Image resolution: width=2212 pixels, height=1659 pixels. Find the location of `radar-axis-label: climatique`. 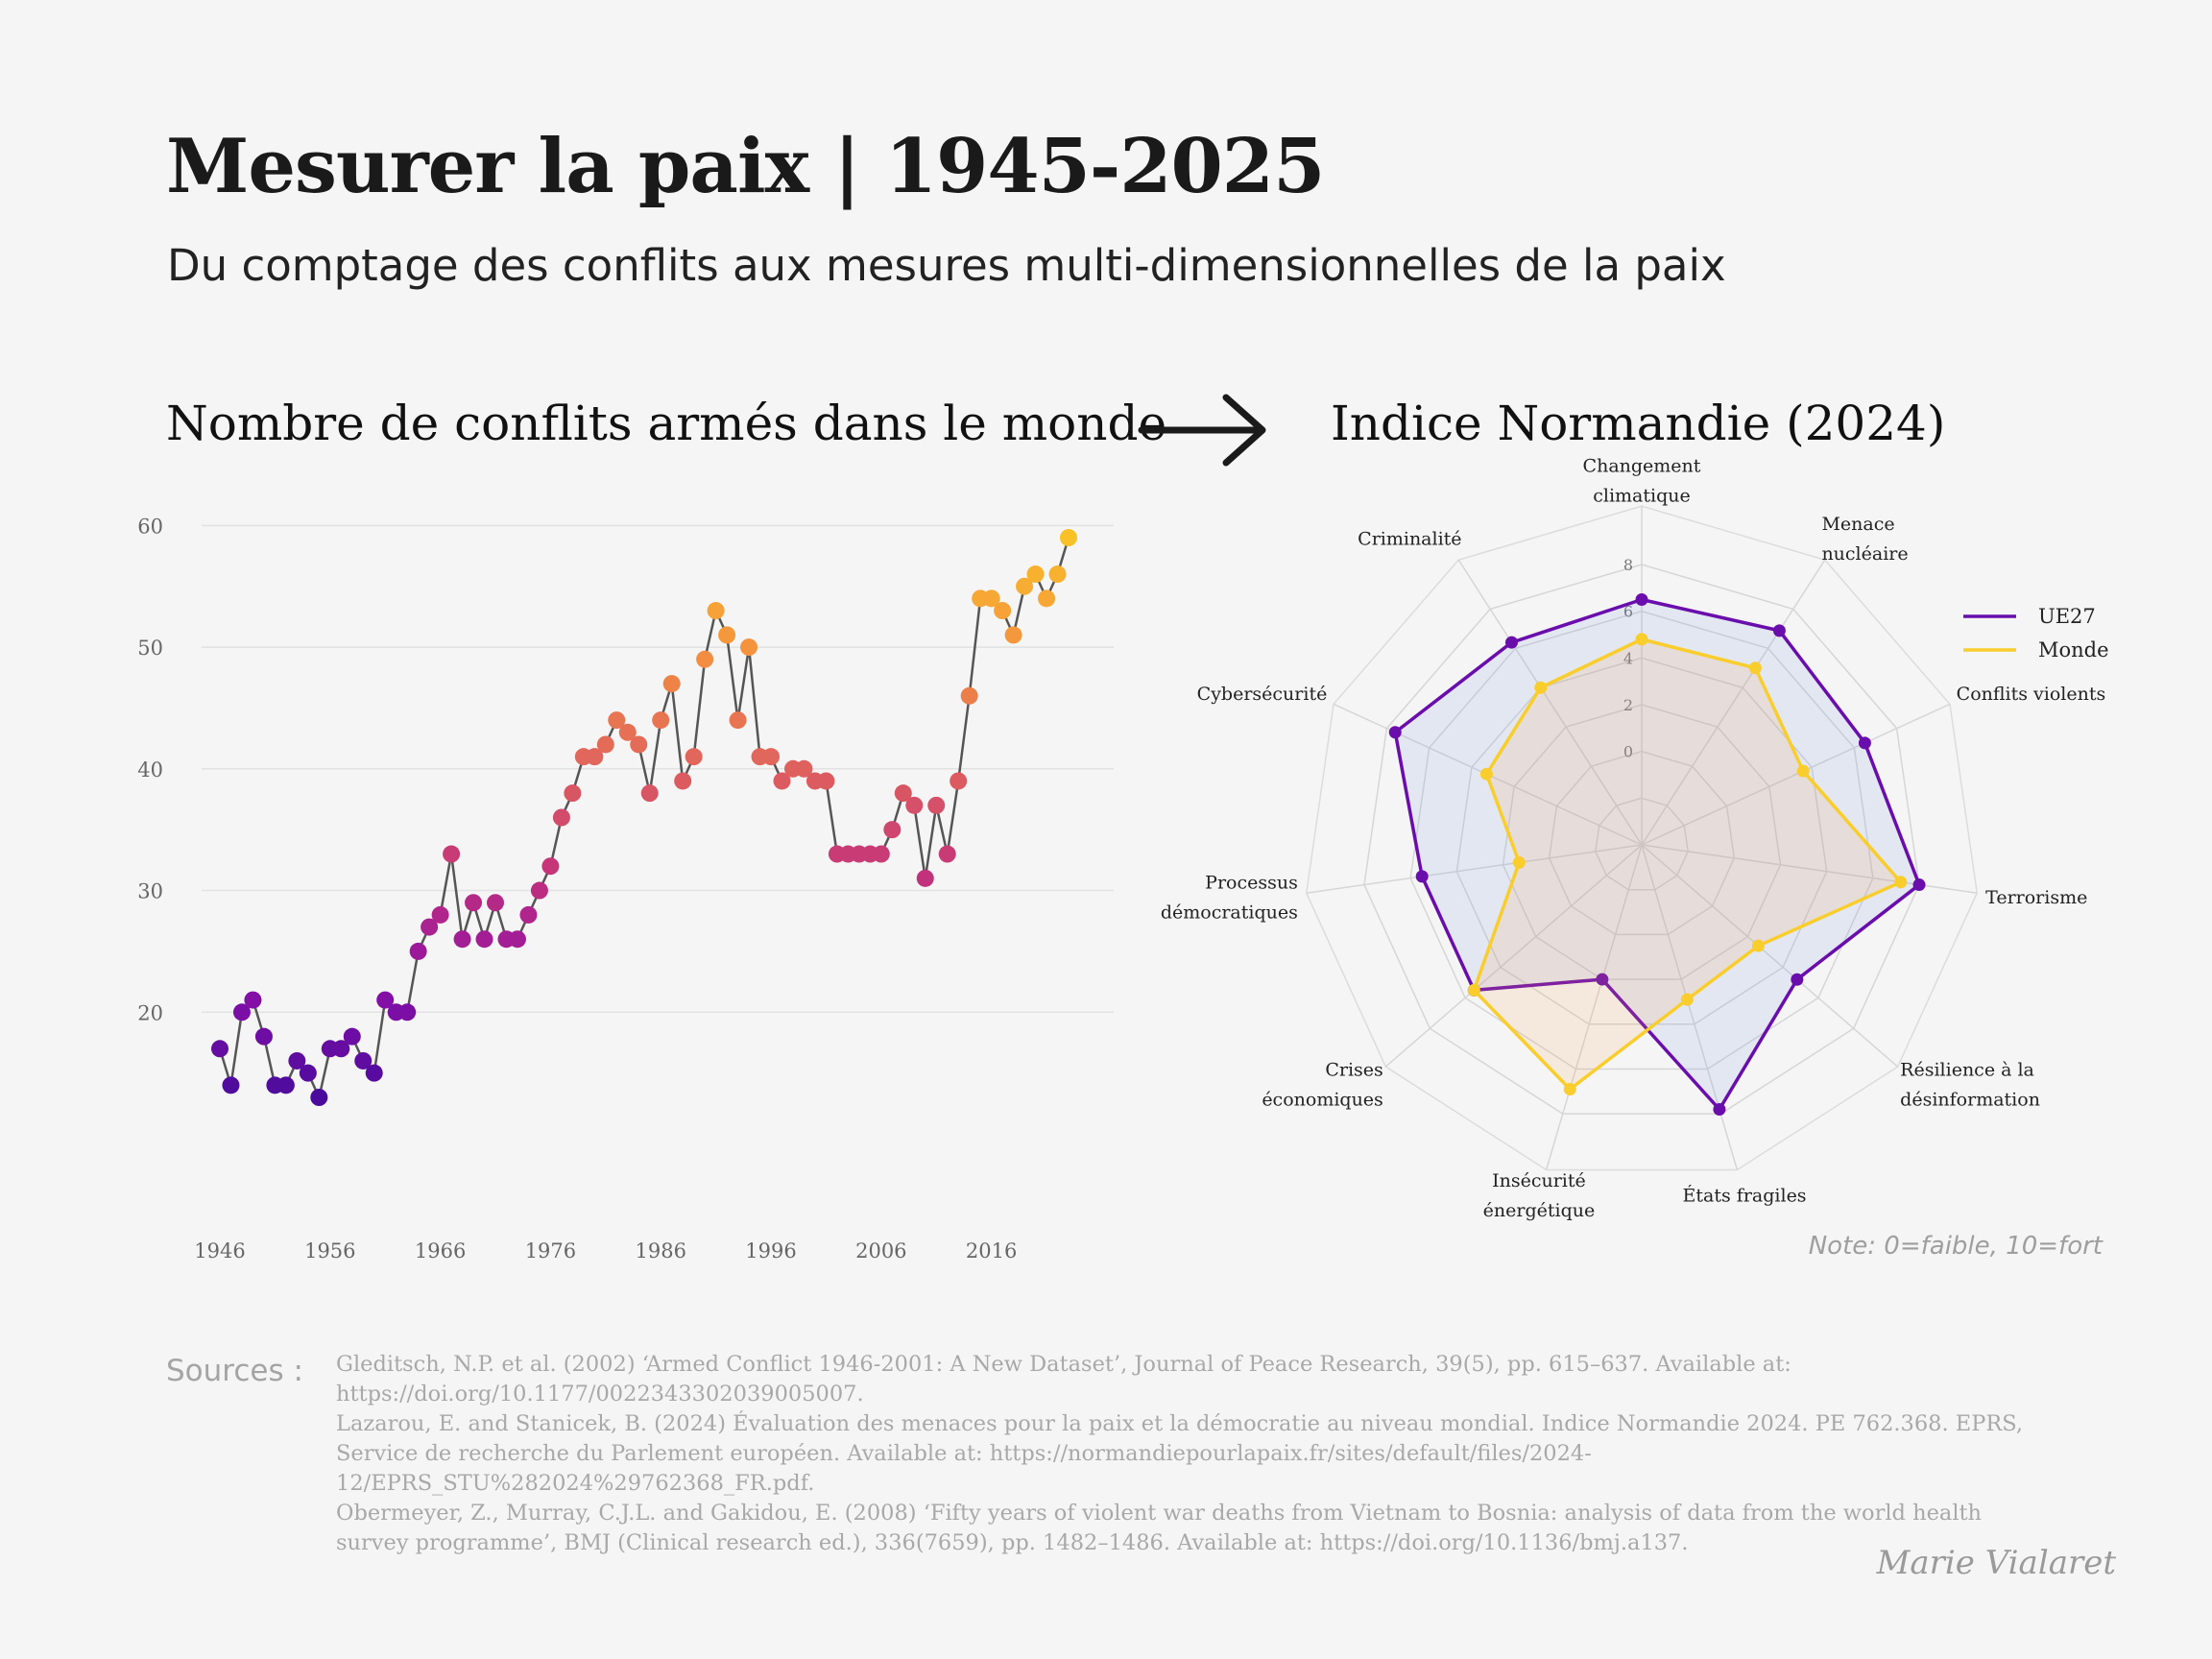

radar-axis-label: climatique is located at coordinates (1642, 497).